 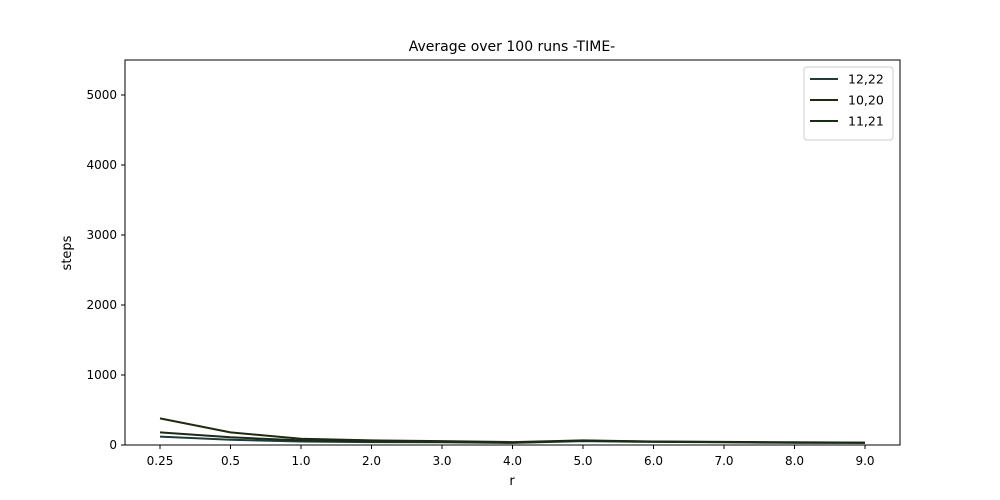 I want to click on y-tick-label: 3000, so click(x=101, y=235).